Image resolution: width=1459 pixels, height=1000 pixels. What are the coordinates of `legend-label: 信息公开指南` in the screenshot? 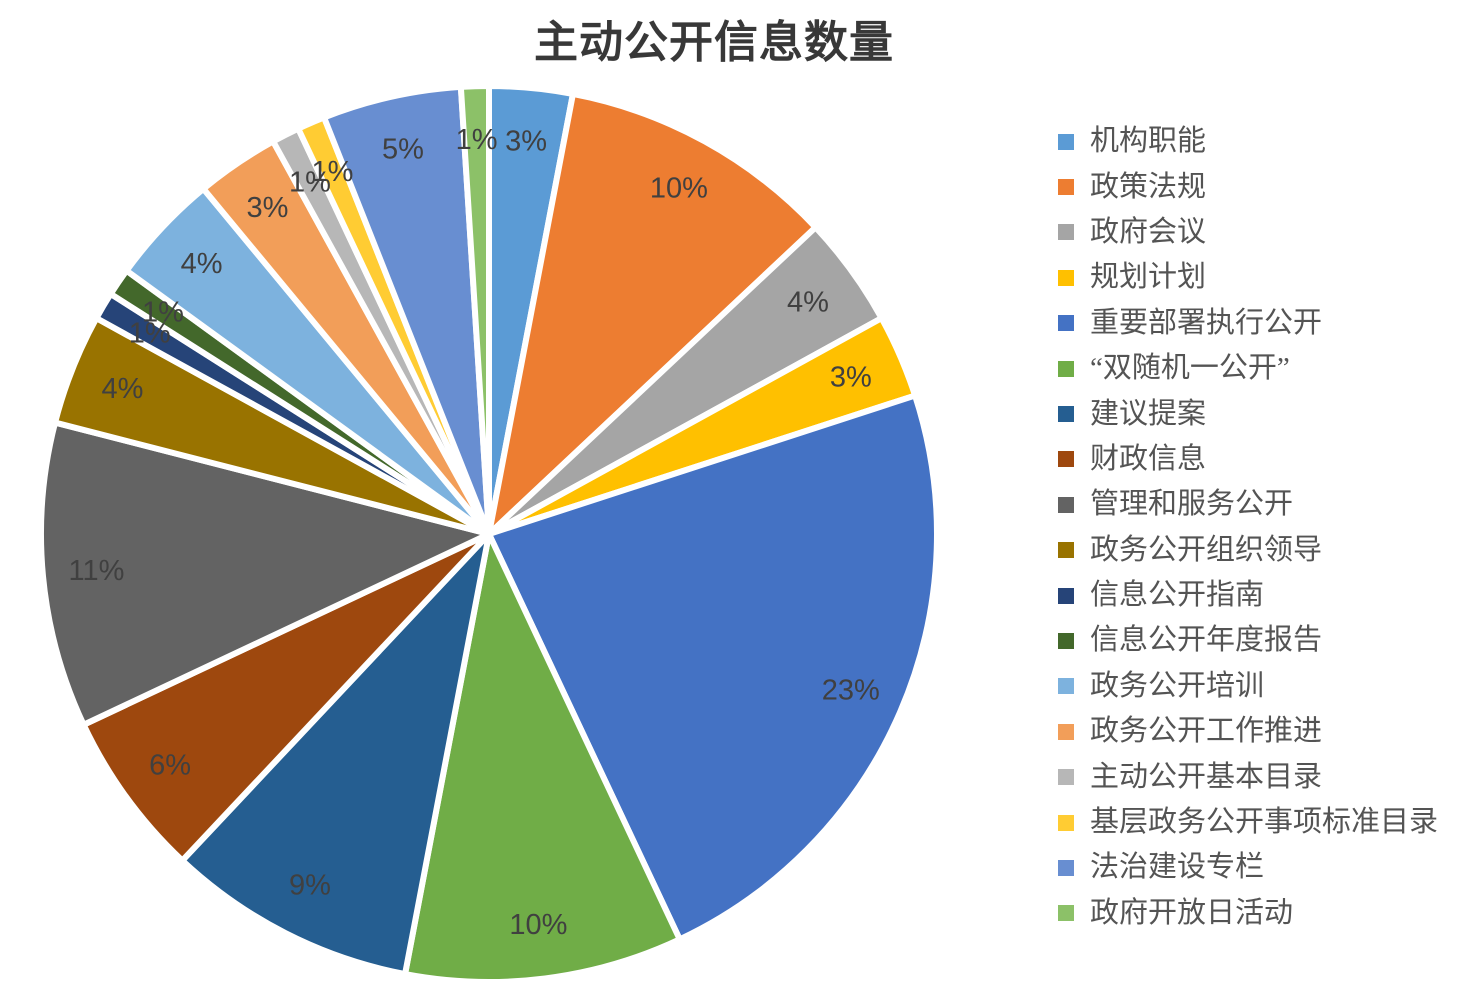 It's located at (1177, 595).